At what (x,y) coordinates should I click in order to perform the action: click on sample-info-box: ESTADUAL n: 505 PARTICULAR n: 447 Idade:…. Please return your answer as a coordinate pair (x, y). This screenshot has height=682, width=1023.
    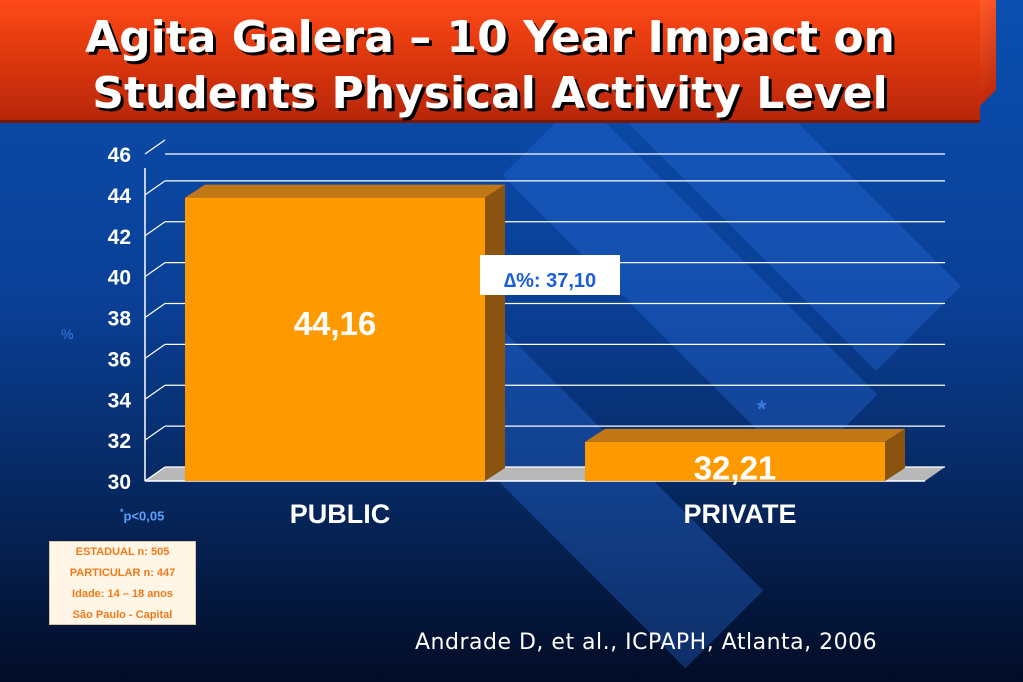
    Looking at the image, I should click on (122, 583).